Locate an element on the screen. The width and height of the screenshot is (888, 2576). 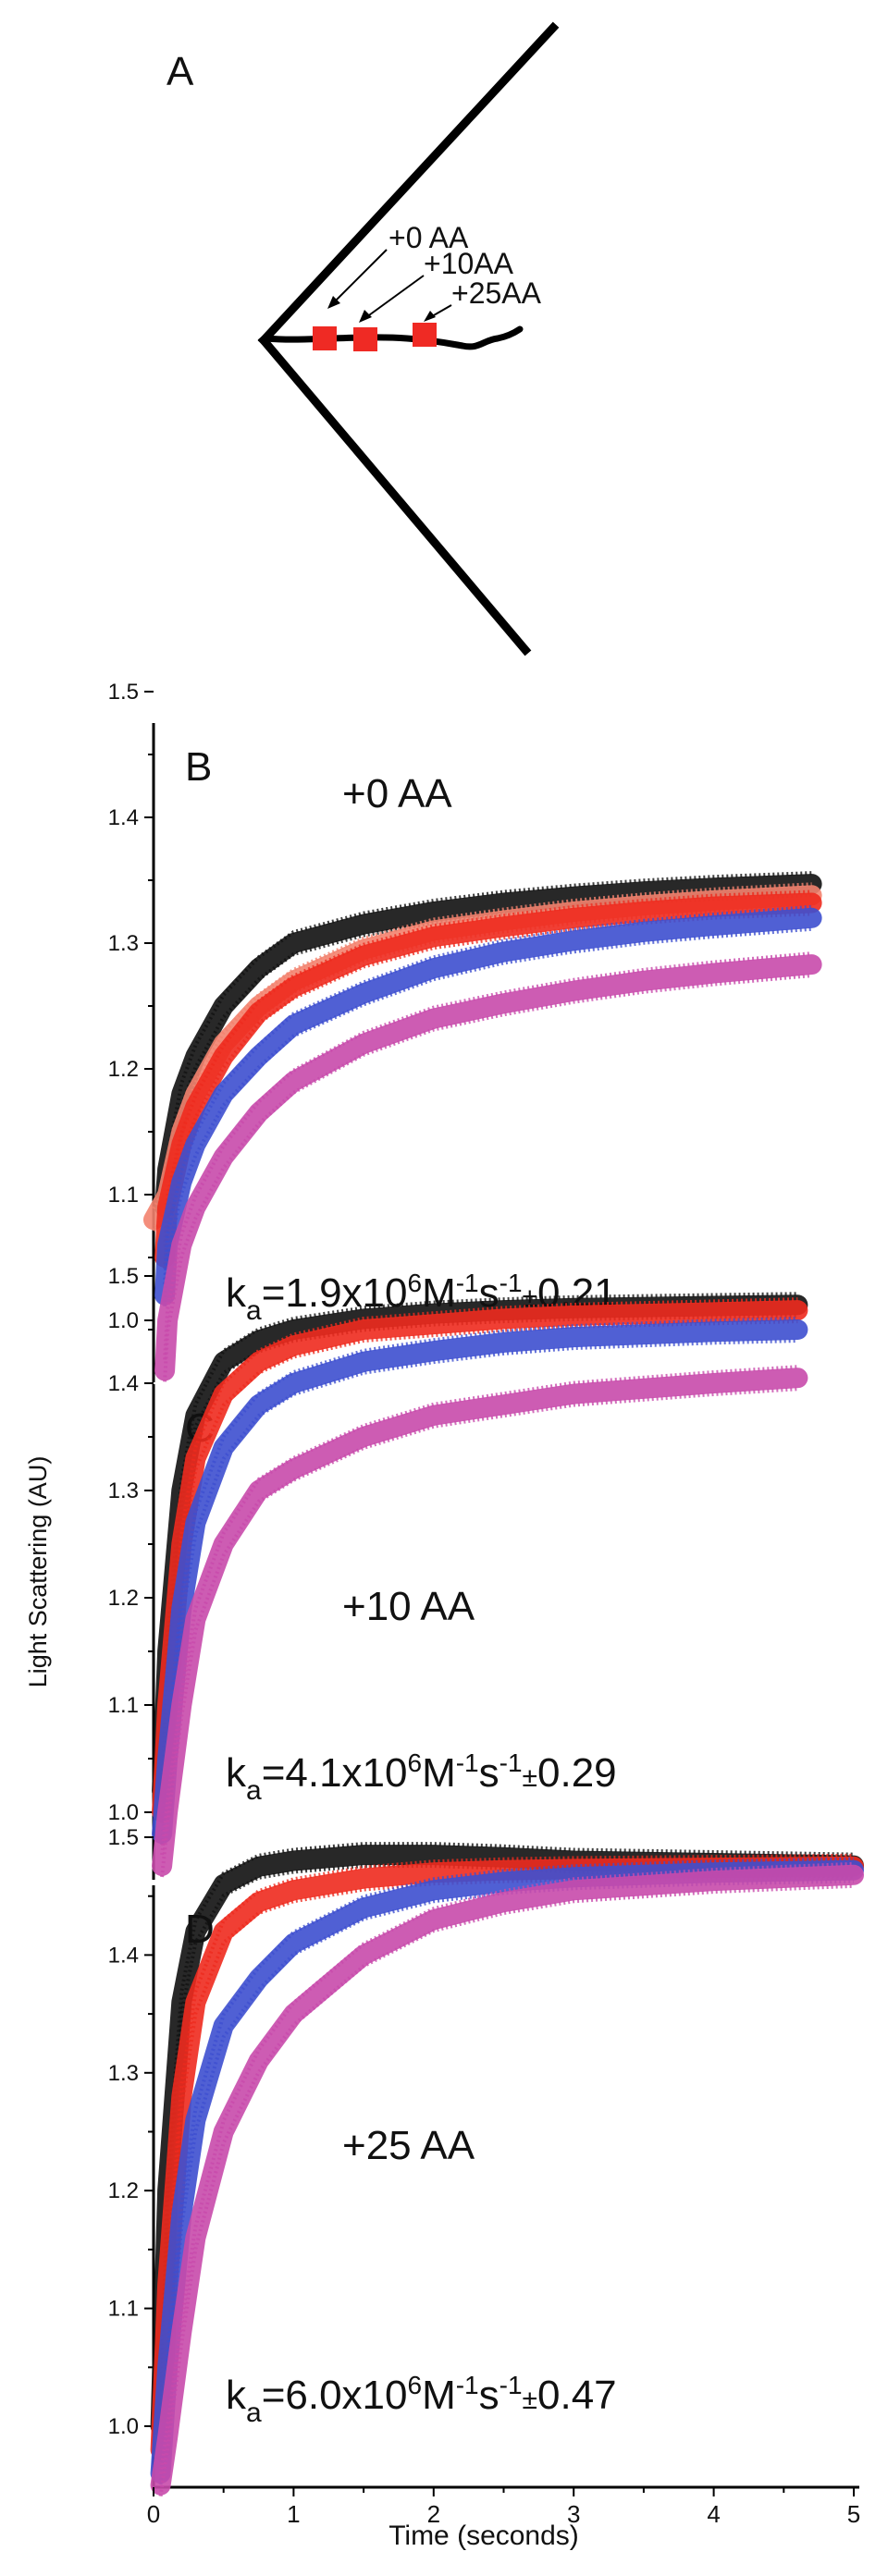
x-tick-label: 4 is located at coordinates (713, 2514).